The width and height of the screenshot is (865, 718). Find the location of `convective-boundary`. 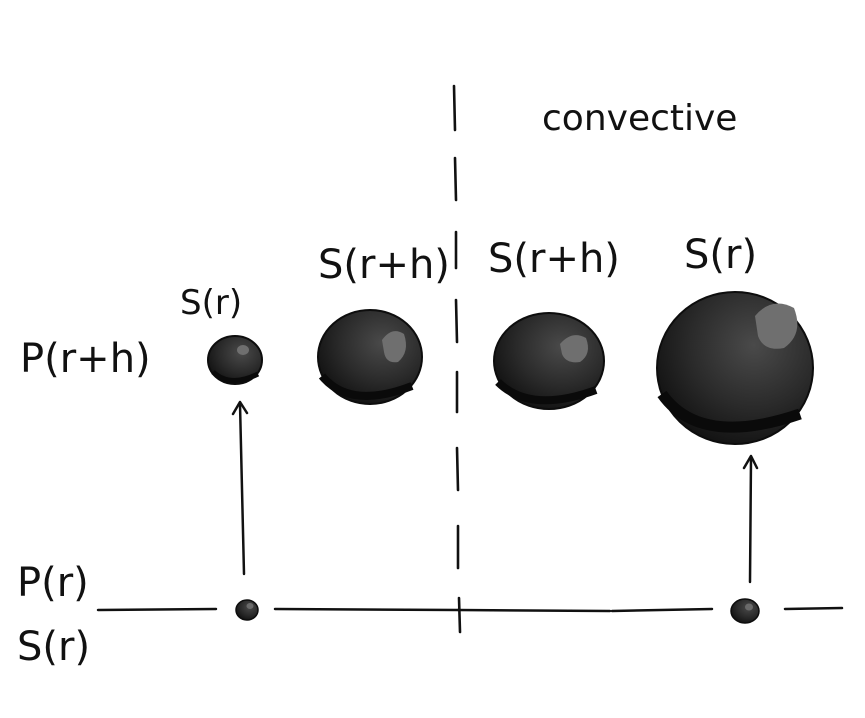

convective-boundary is located at coordinates (457, 359).